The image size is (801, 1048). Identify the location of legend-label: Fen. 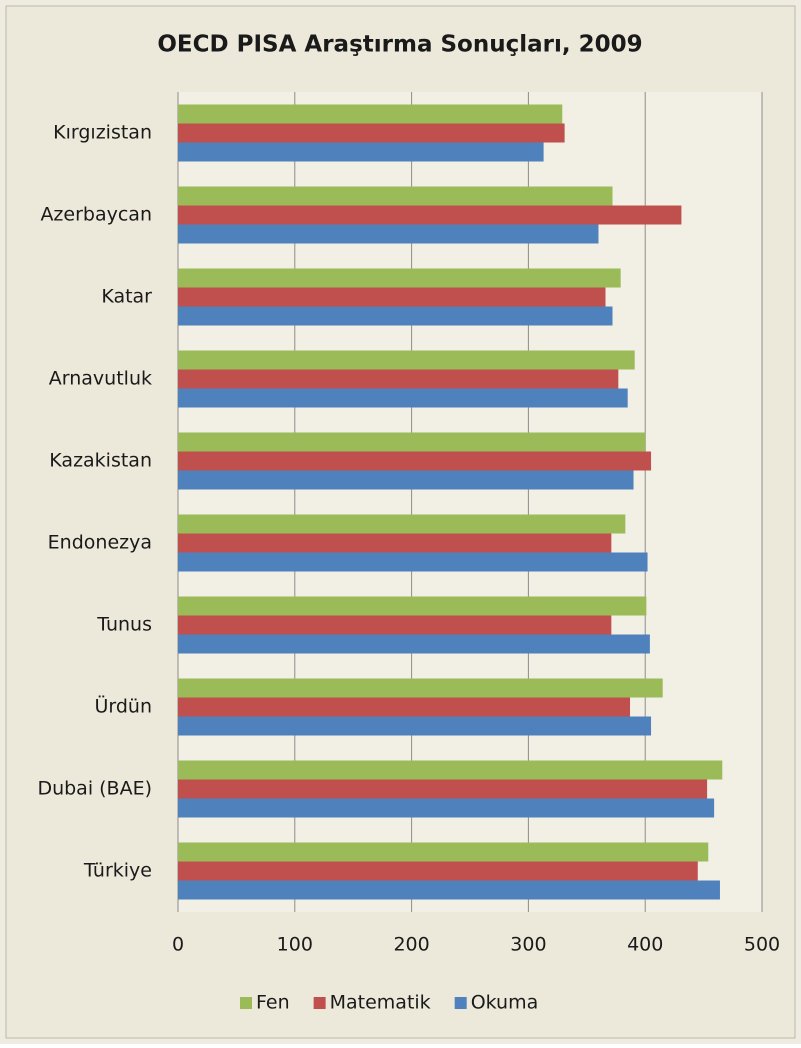
(273, 1003).